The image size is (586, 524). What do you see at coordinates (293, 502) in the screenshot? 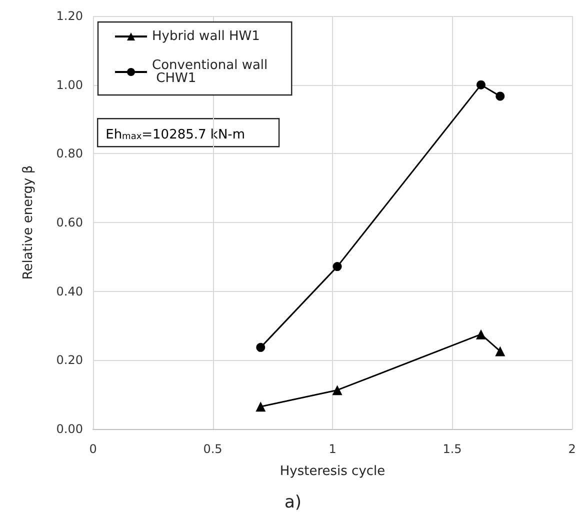
I see `text: a)` at bounding box center [293, 502].